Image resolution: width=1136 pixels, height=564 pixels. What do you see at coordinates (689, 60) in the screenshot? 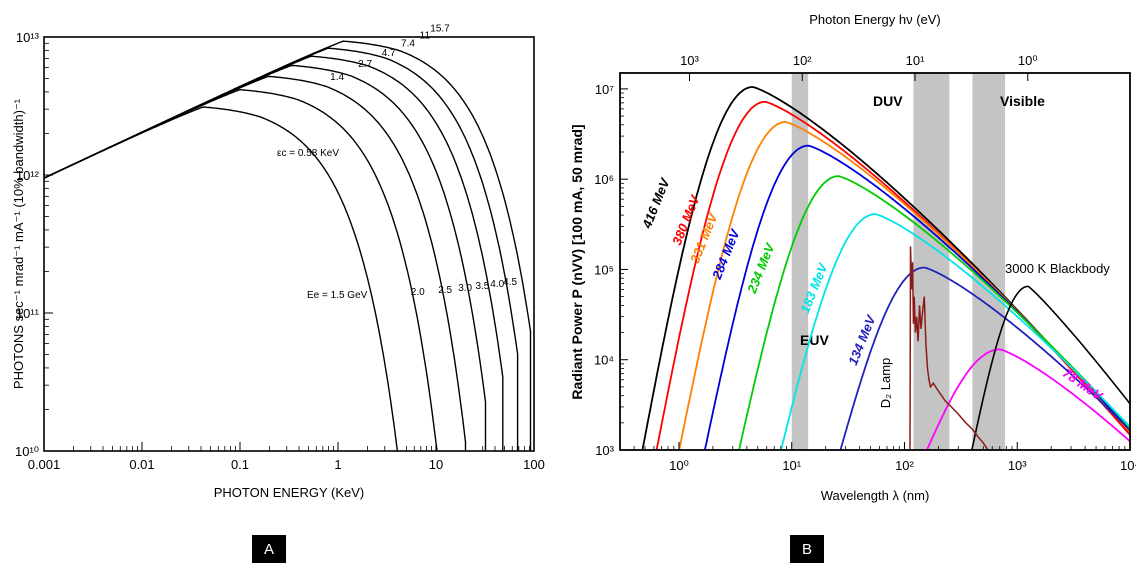
I see `chart-b-top-tick-label: 10³` at bounding box center [689, 60].